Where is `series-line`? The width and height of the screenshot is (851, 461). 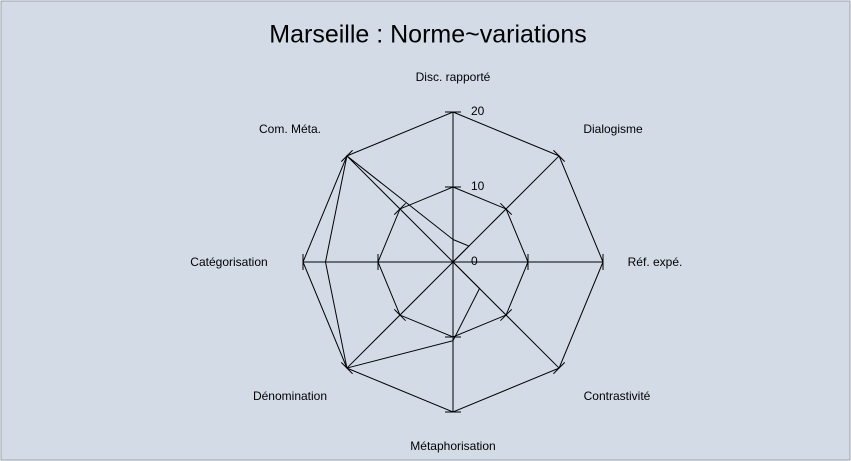
series-line is located at coordinates (402, 262).